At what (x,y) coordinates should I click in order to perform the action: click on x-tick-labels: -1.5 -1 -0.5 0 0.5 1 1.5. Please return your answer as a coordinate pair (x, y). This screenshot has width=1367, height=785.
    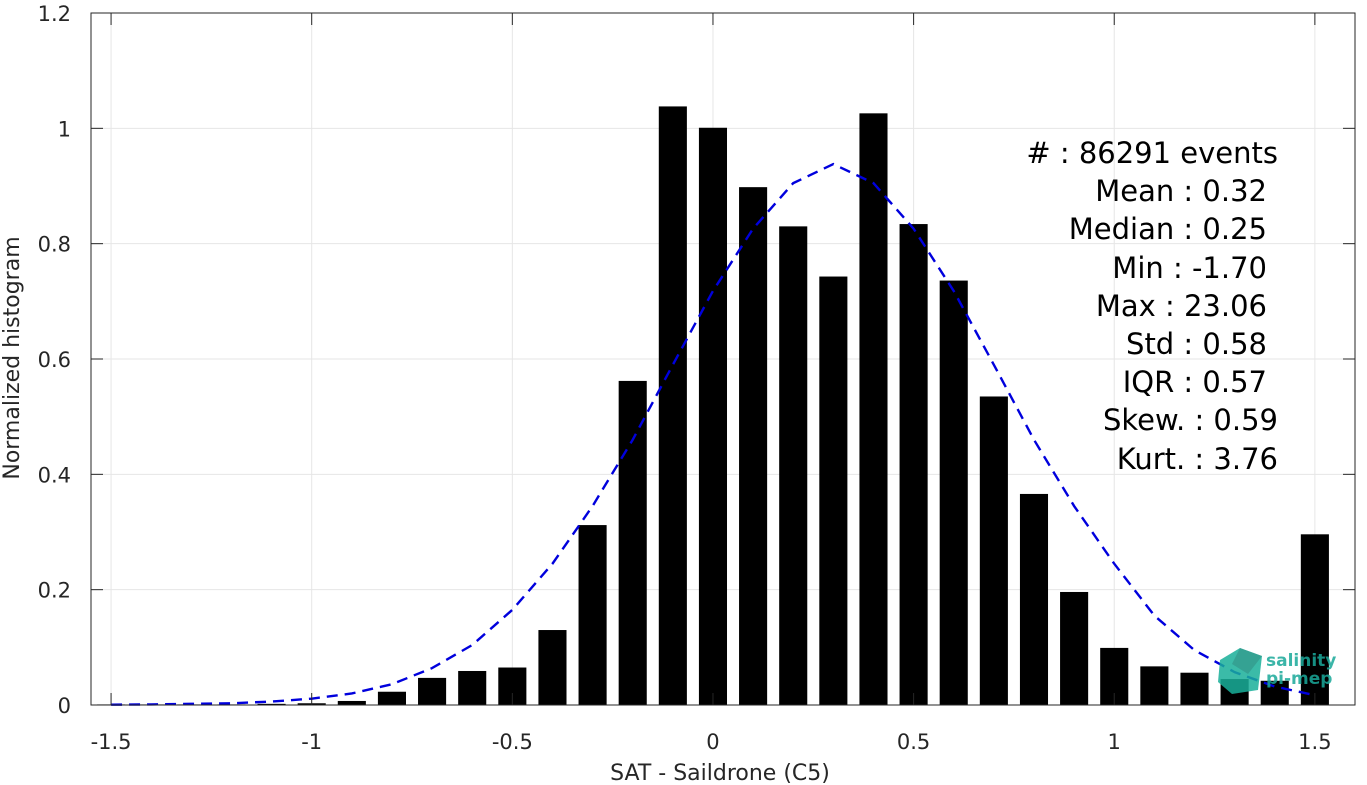
    Looking at the image, I should click on (711, 742).